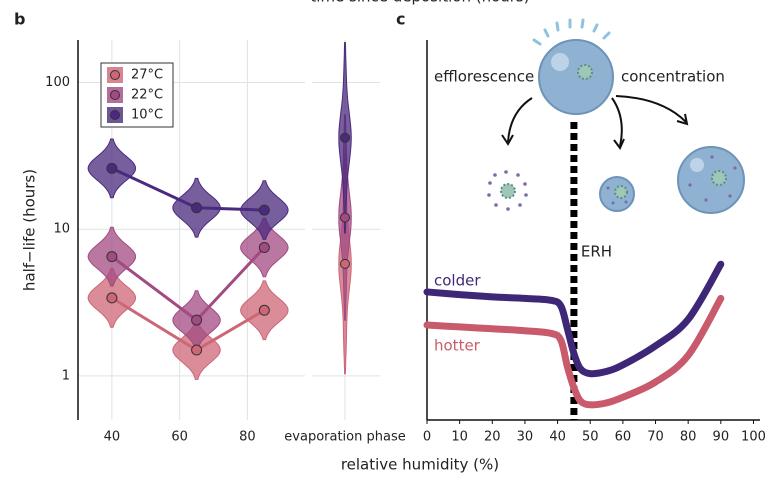 Image resolution: width=777 pixels, height=482 pixels. What do you see at coordinates (420, 465) in the screenshot?
I see `x-axis-label: relative humidity (%)` at bounding box center [420, 465].